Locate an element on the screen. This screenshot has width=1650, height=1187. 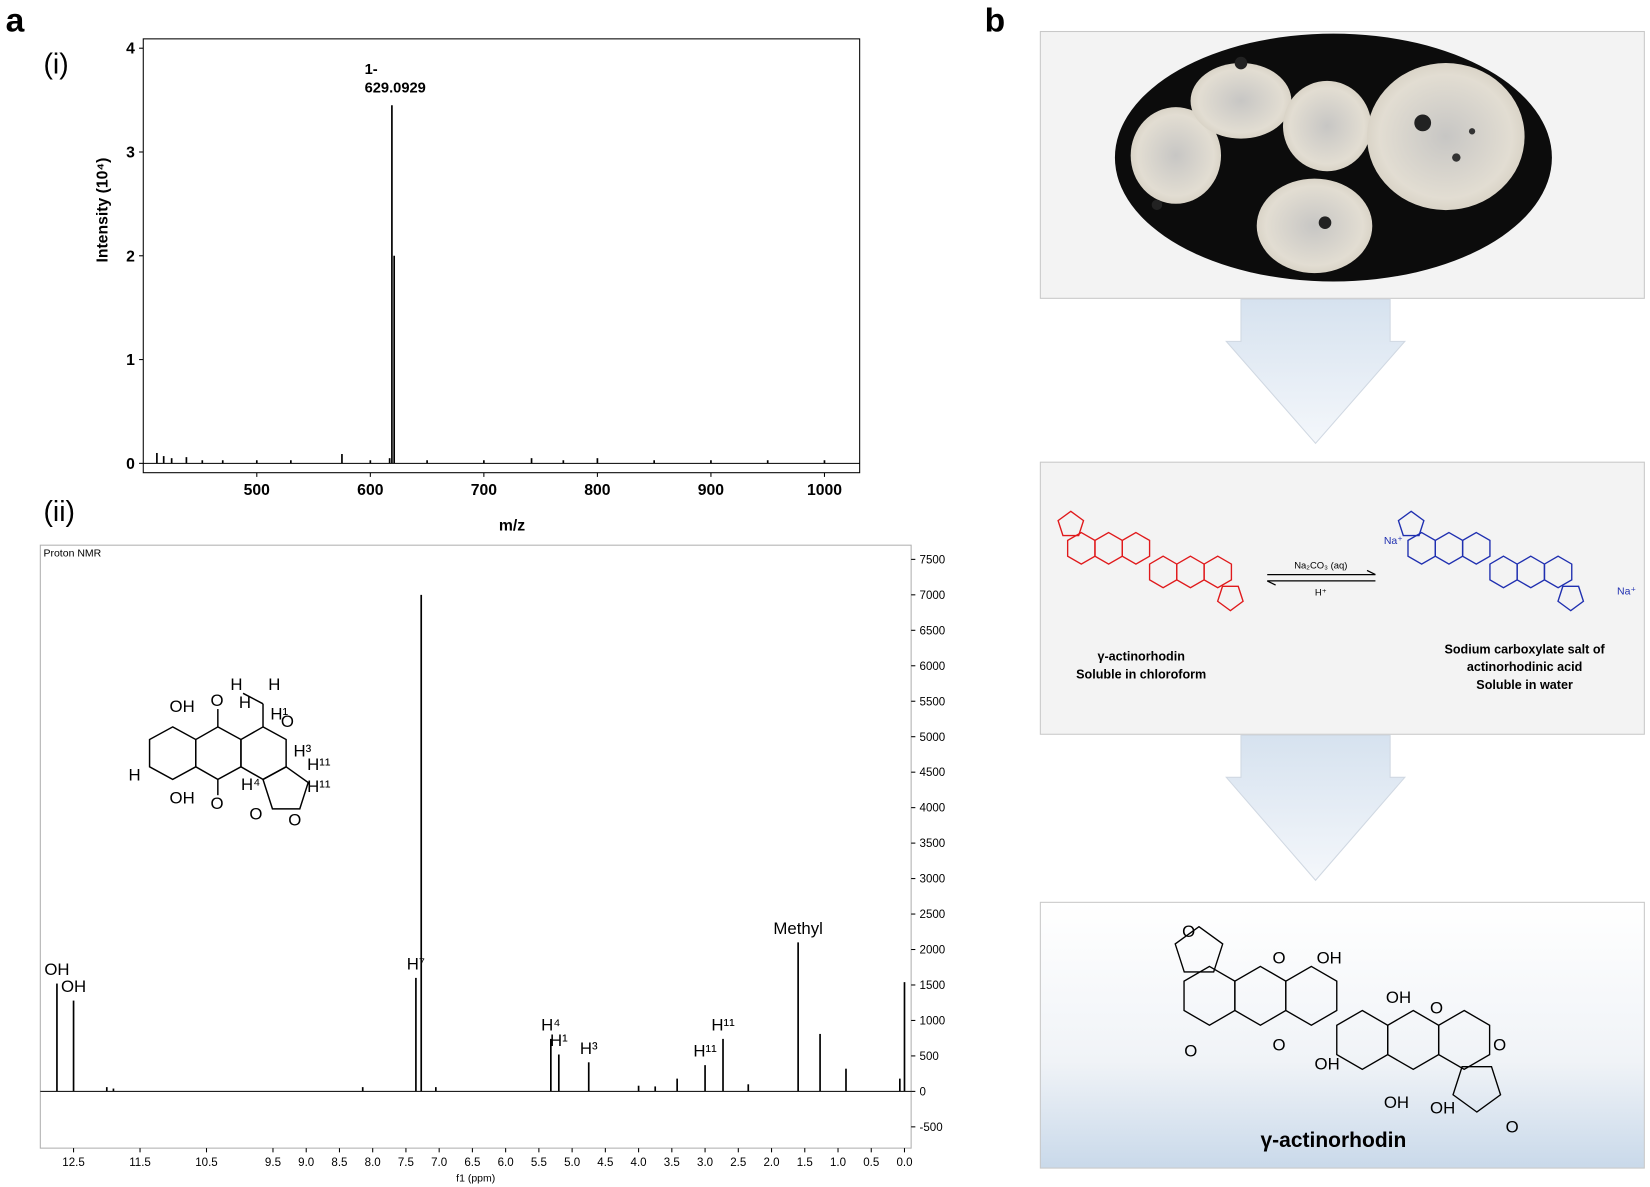
x-tick-label: 0.0 is located at coordinates (904, 1163).